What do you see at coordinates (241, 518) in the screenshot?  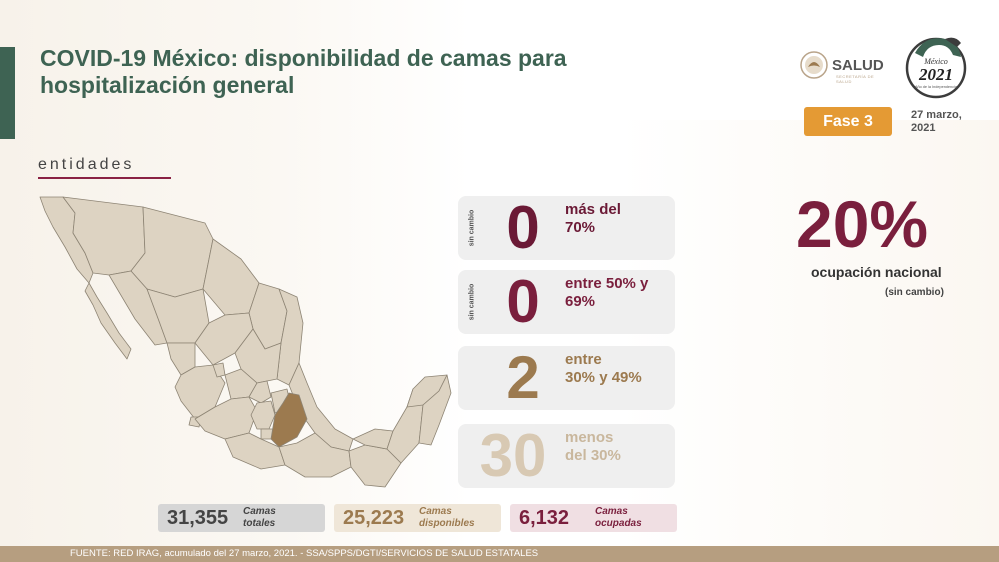 I see `stat-total-beds: 31,355 Camas totales` at bounding box center [241, 518].